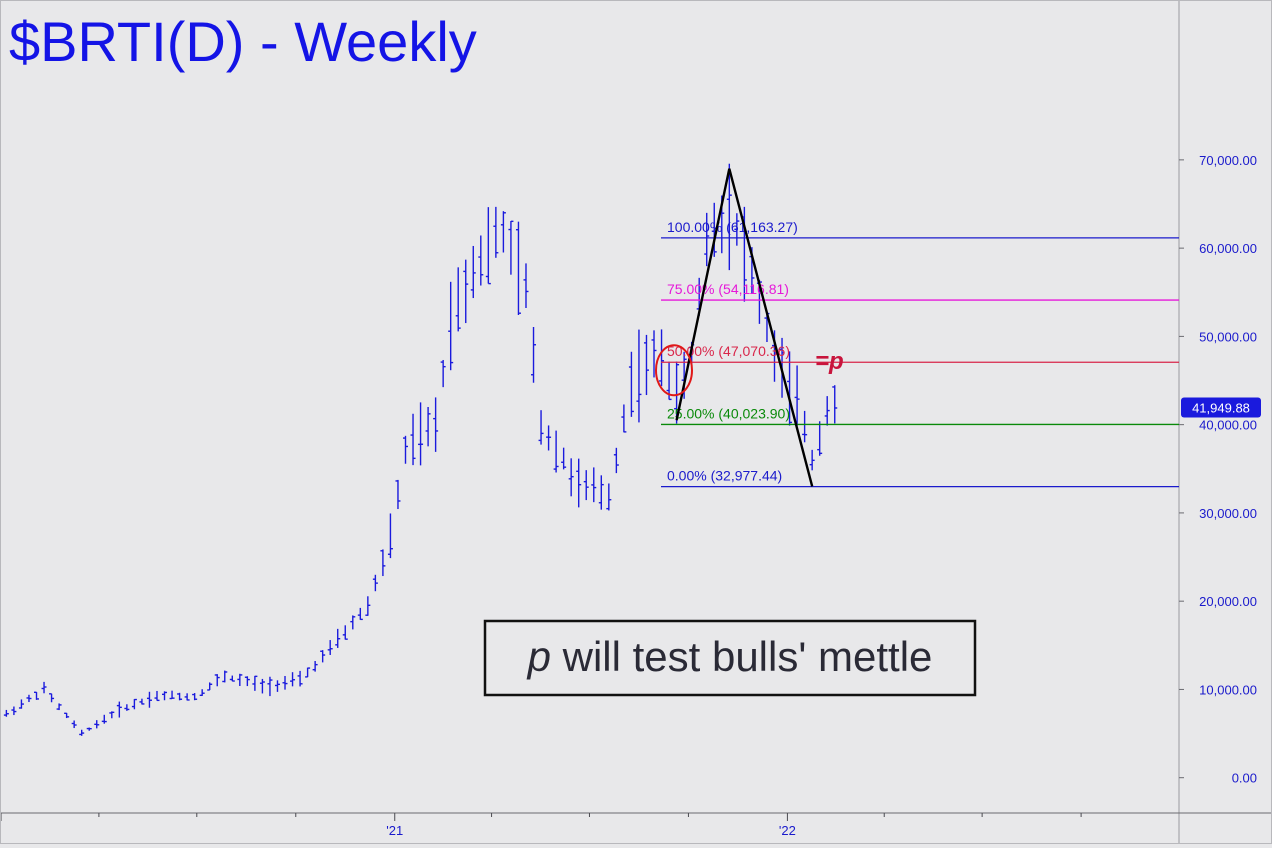  Describe the element at coordinates (741, 656) in the screenshot. I see `annotation-rest: will test bulls' mettle` at that location.